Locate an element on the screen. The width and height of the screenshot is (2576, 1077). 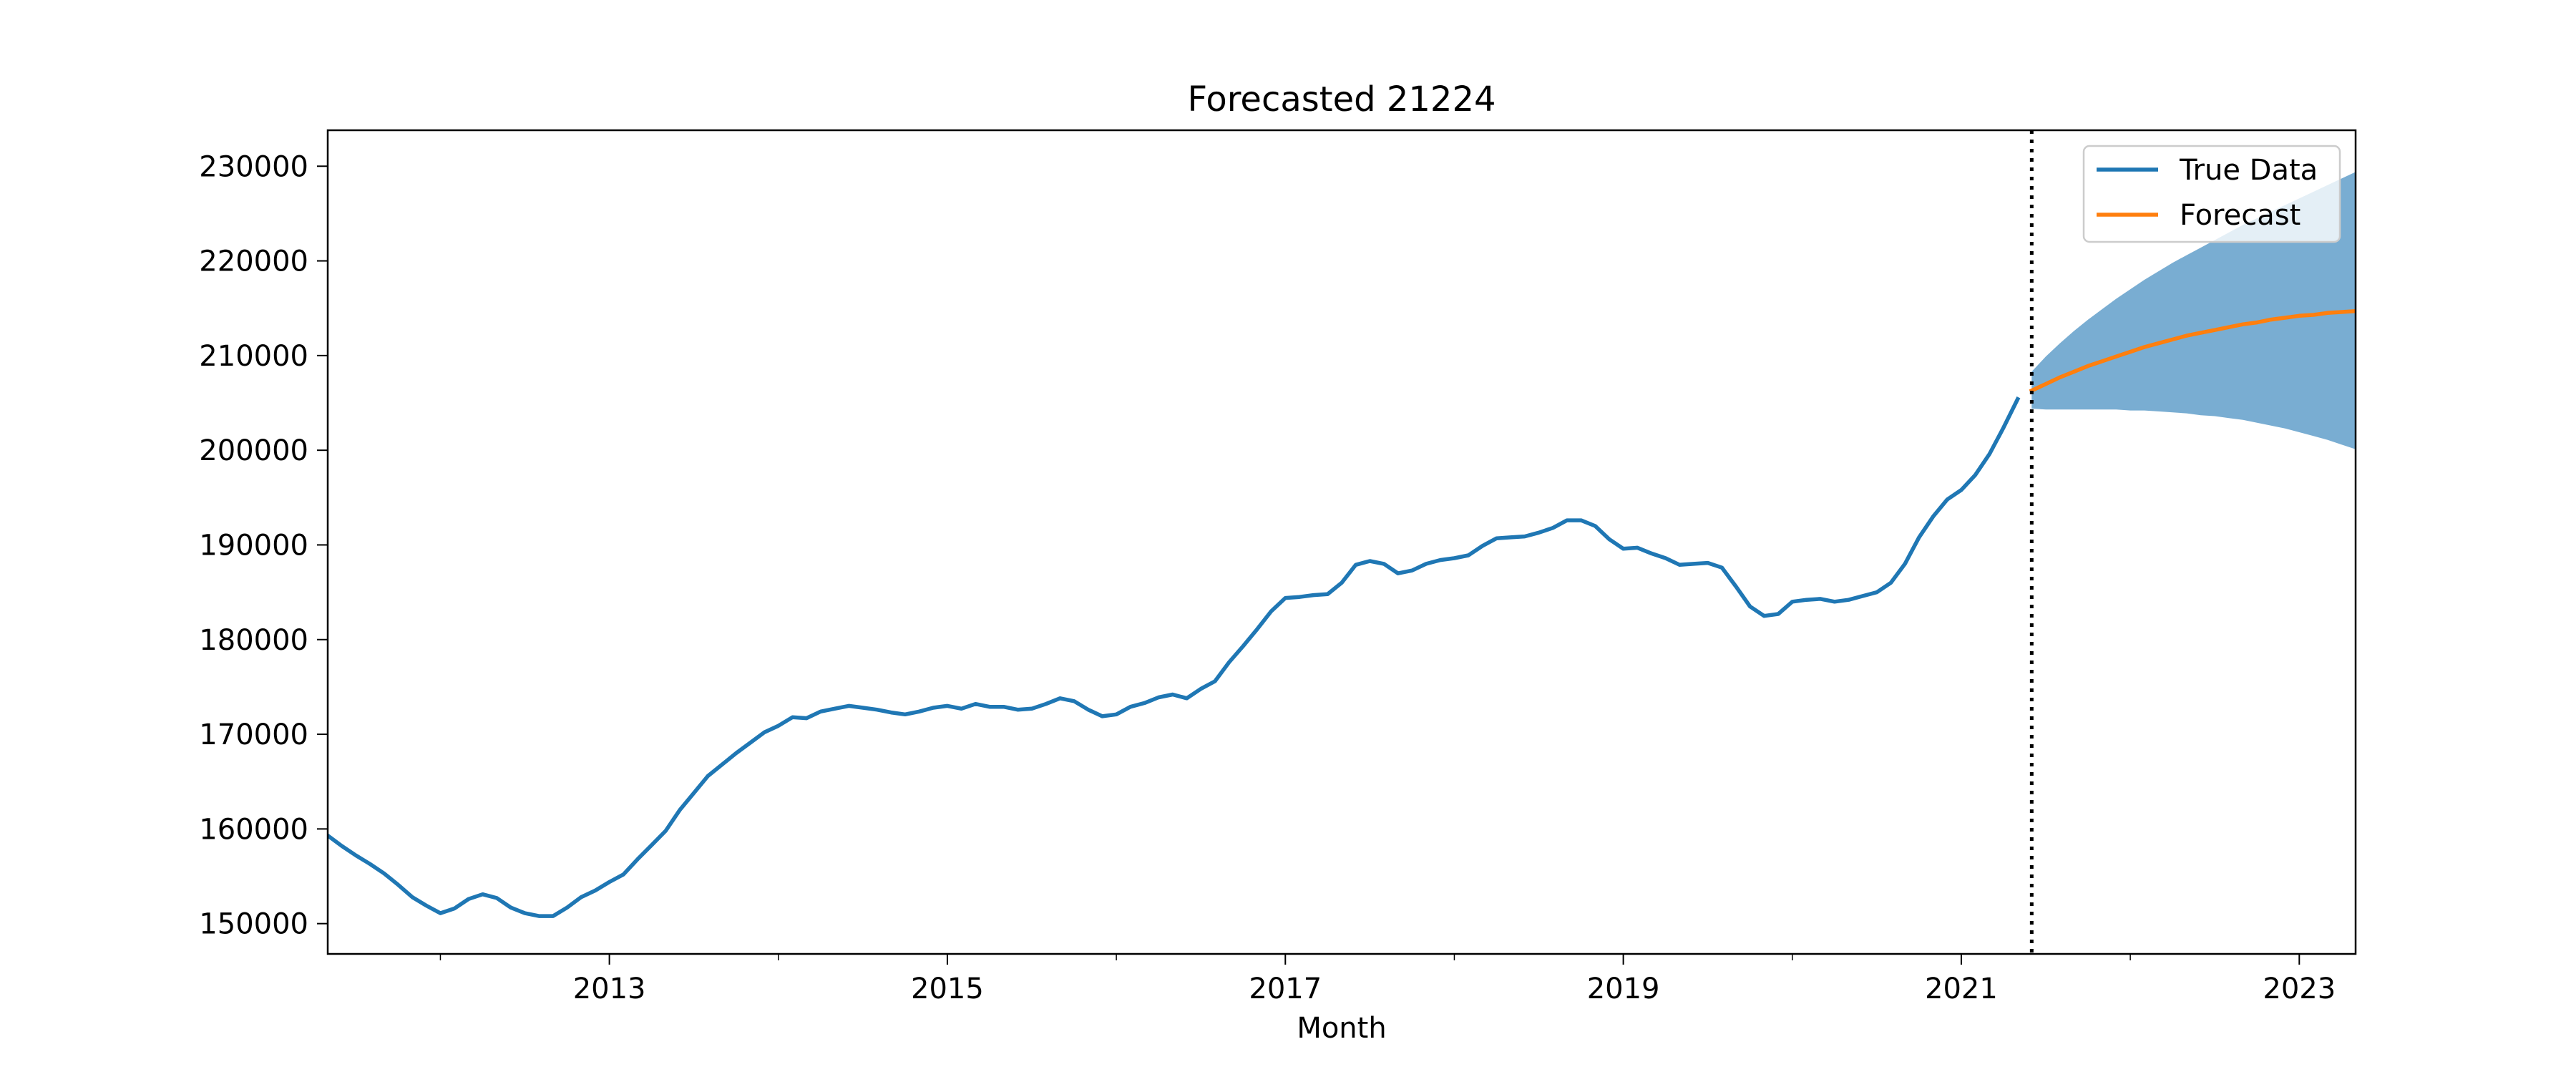
y-tick-label: 160000 is located at coordinates (253, 830).